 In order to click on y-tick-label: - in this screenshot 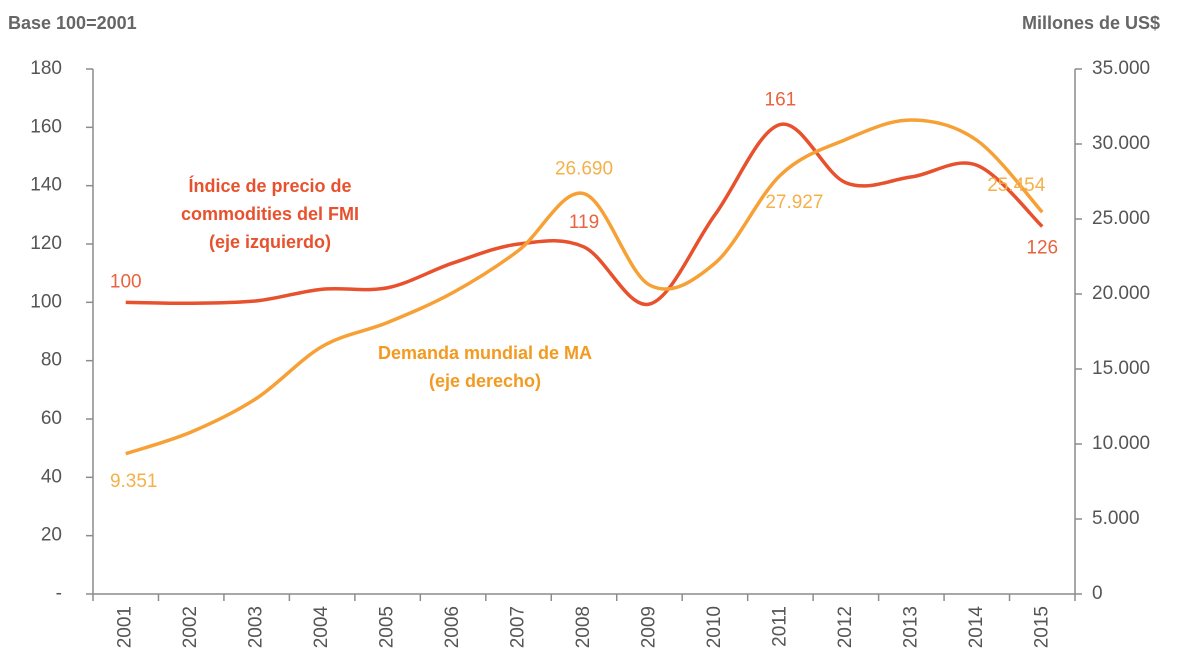, I will do `click(59, 593)`.